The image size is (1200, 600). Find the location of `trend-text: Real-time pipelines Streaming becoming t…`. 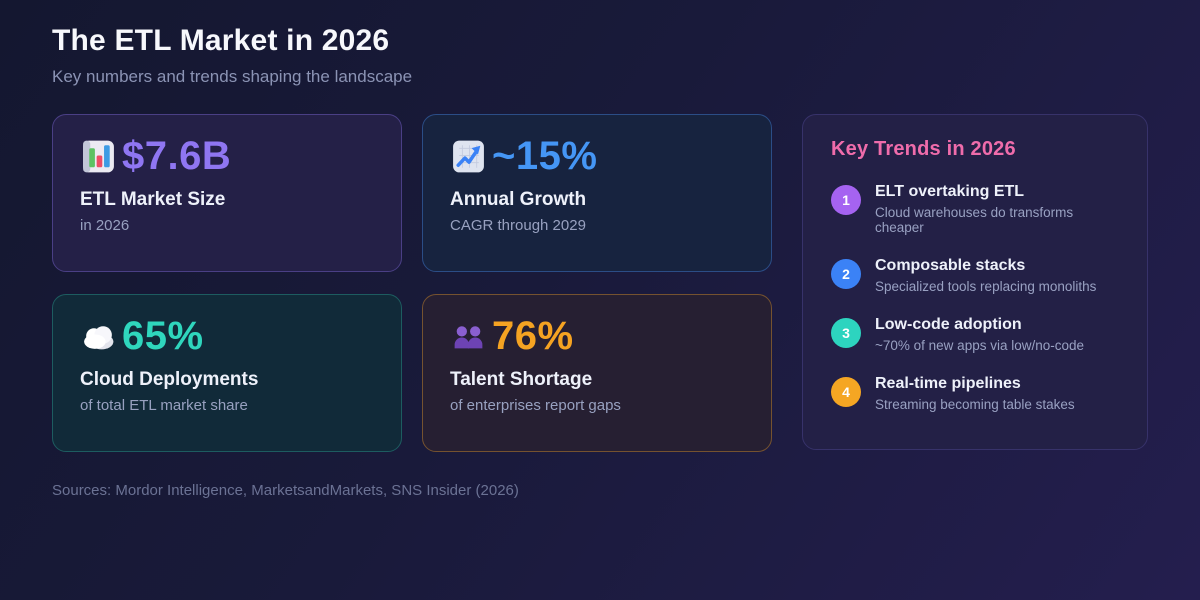

trend-text: Real-time pipelines Streaming becoming t… is located at coordinates (975, 393).